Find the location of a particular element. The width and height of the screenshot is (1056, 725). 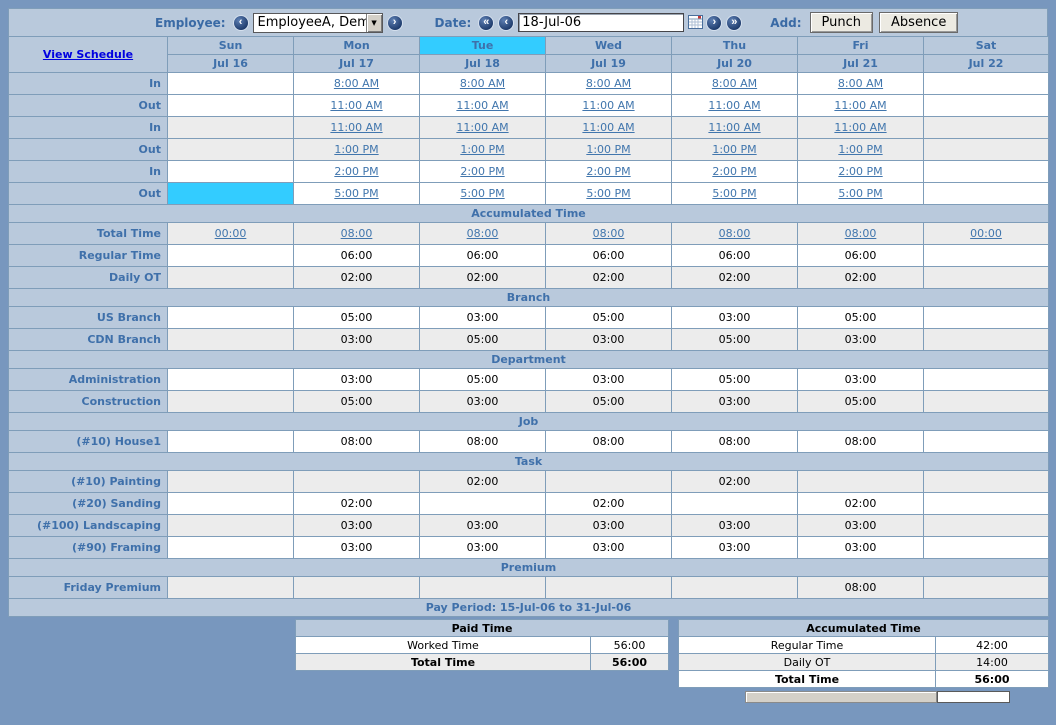

pay-period-bar: Pay Period: 15-Jul-06 to 31-Jul-06 is located at coordinates (528, 607).